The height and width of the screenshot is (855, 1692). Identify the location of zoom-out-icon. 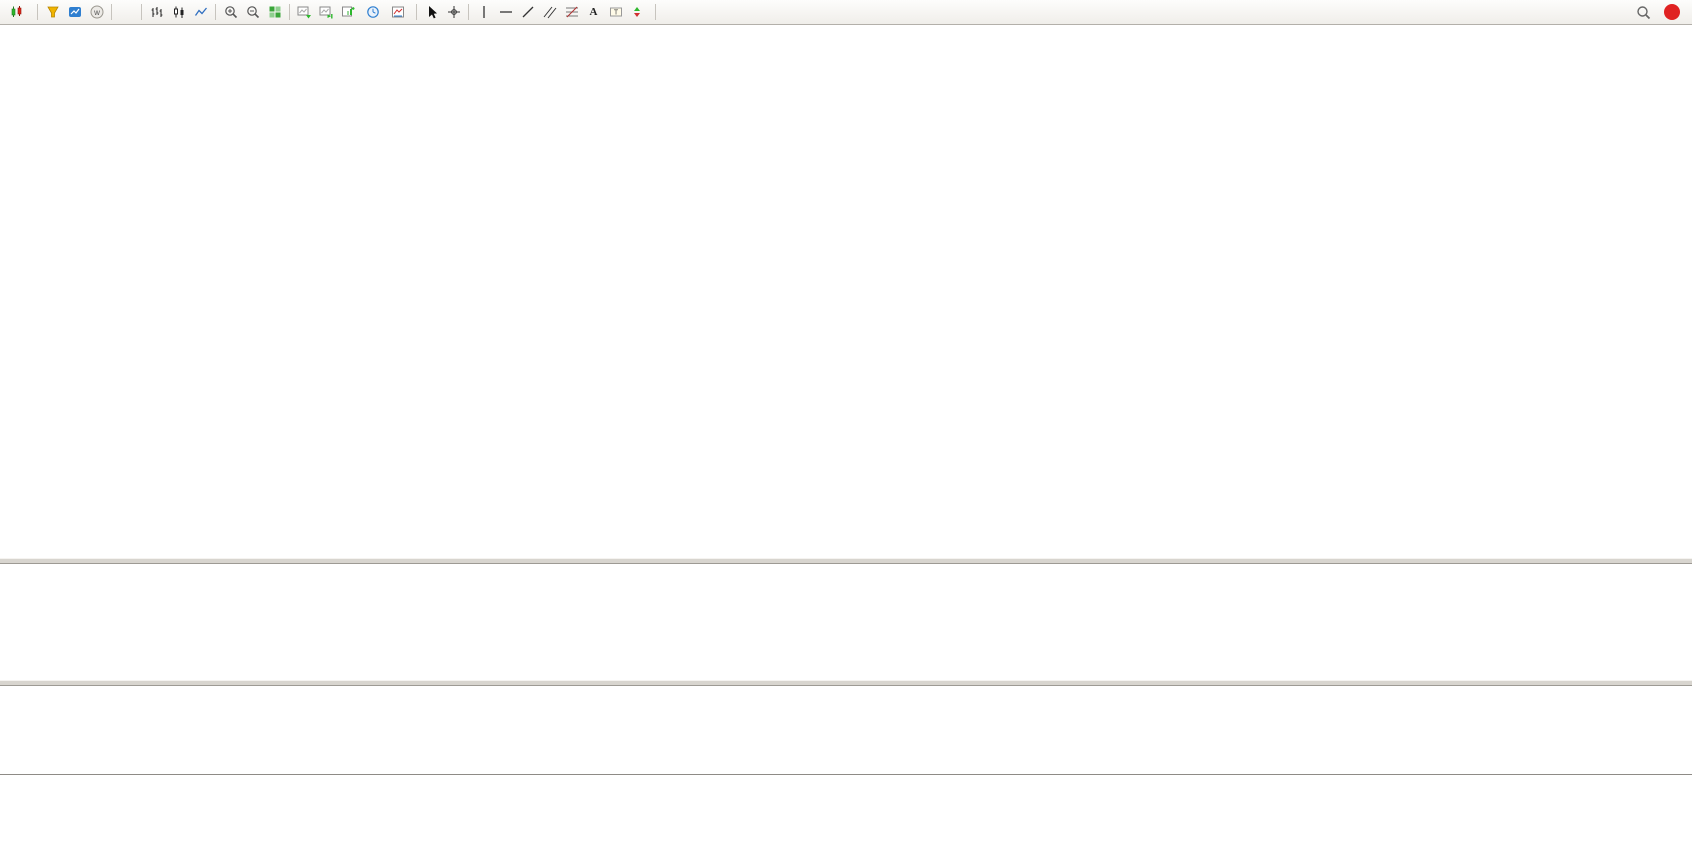
(252, 12).